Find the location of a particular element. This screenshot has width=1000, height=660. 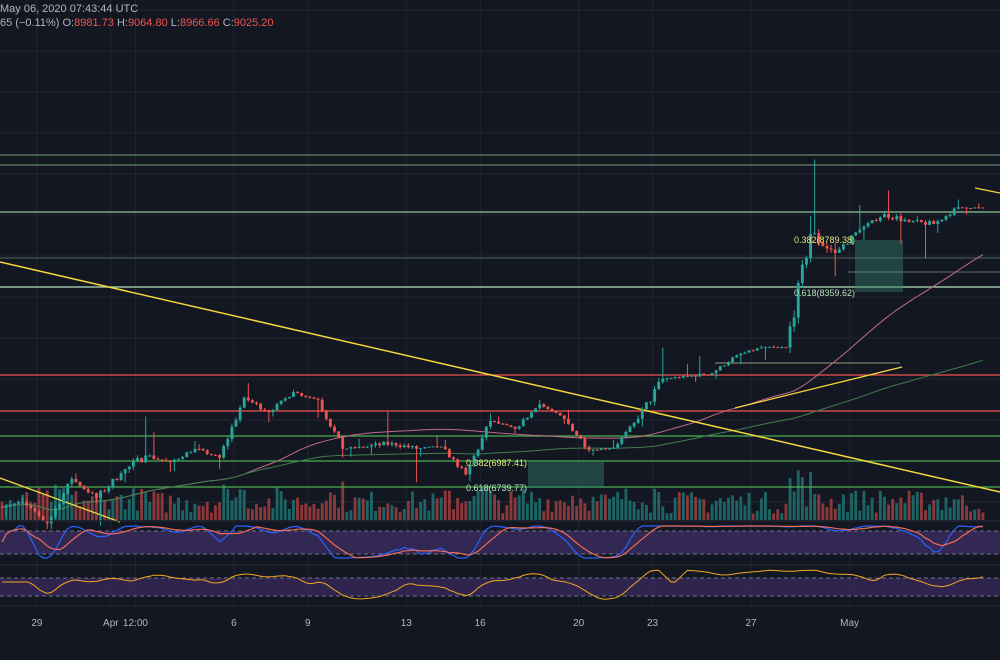

x-tick-label: 12:00 is located at coordinates (135, 623).